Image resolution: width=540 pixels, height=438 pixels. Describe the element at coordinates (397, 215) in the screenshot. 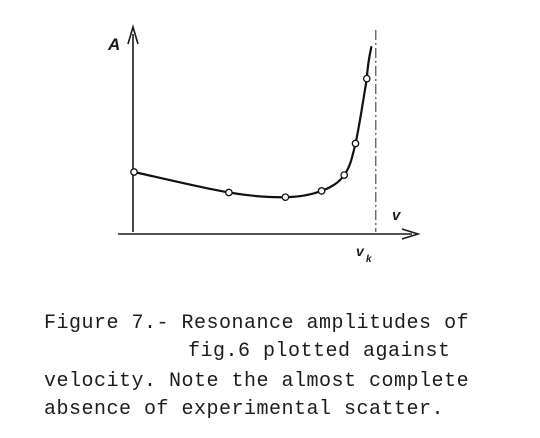

I see `x-axis-label: v` at that location.